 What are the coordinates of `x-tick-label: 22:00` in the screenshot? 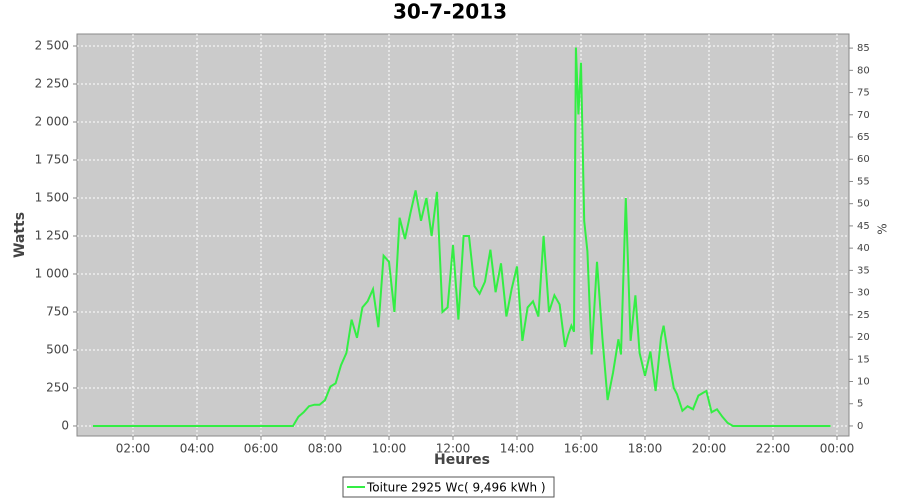 It's located at (773, 449).